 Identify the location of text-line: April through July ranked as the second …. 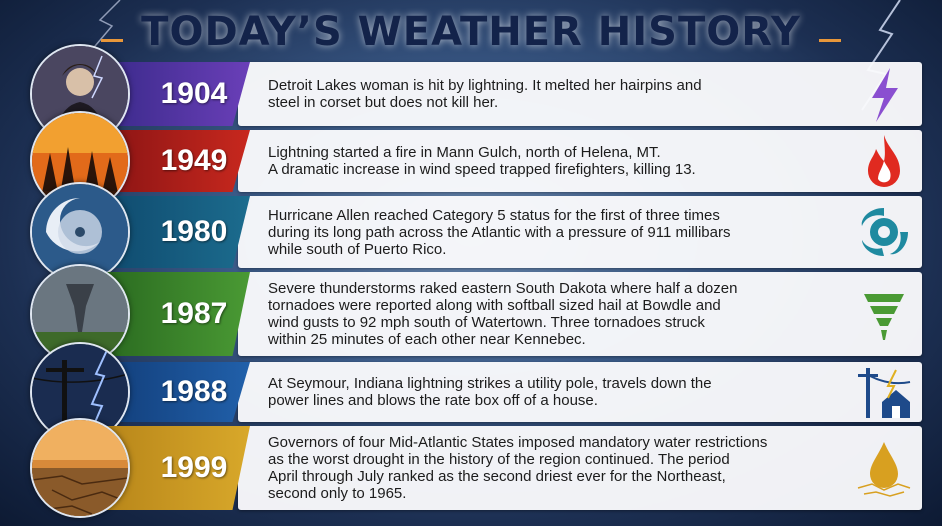
(497, 476).